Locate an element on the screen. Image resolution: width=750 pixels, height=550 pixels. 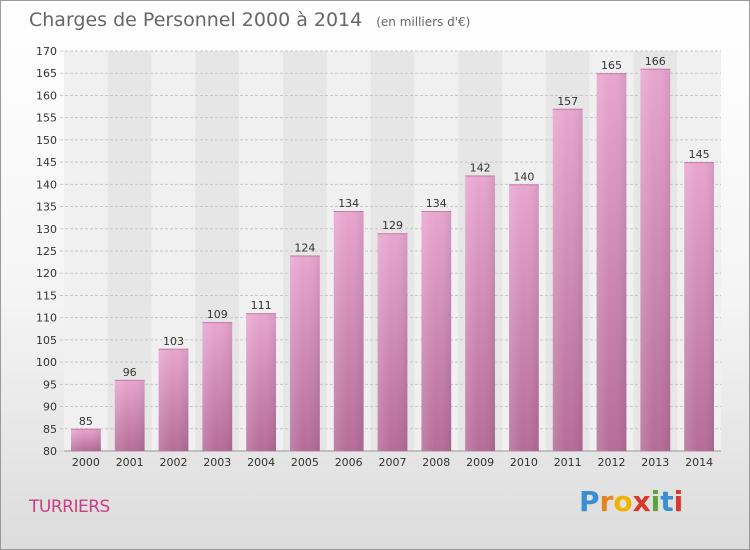
value-label: 142 is located at coordinates (480, 167).